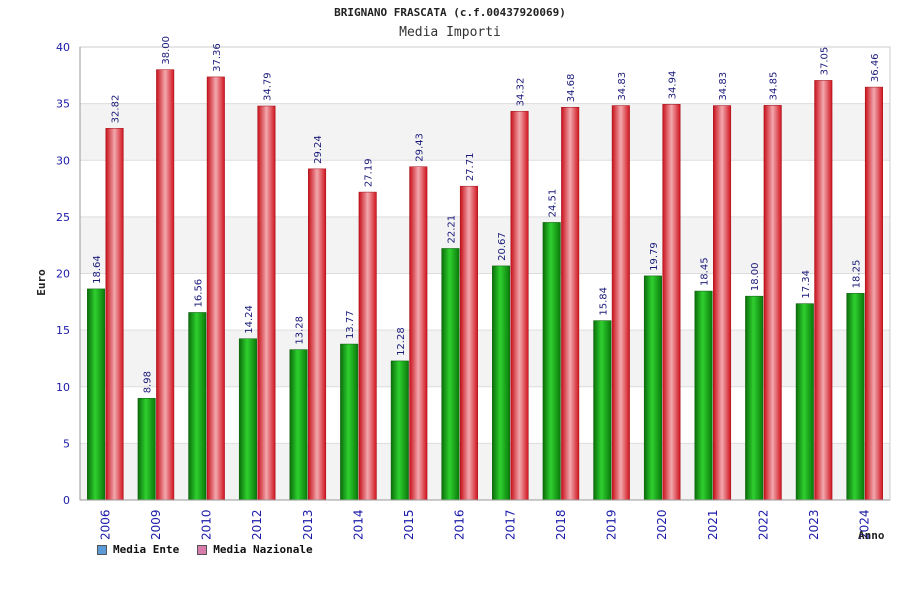 The width and height of the screenshot is (900, 600). What do you see at coordinates (875, 67) in the screenshot?
I see `value-label-media-nazionale: 36.46` at bounding box center [875, 67].